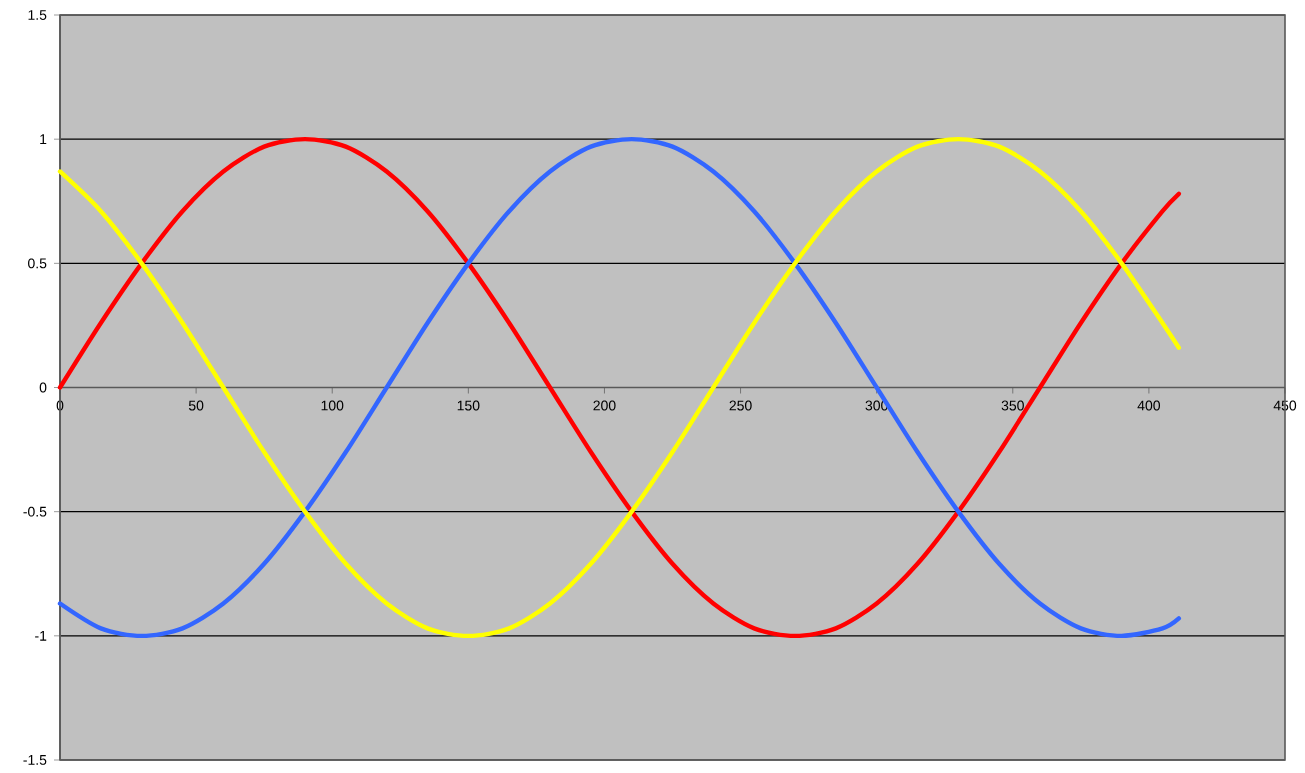 This screenshot has height=773, width=1305. What do you see at coordinates (1012, 405) in the screenshot?
I see `x-tick-label: 350` at bounding box center [1012, 405].